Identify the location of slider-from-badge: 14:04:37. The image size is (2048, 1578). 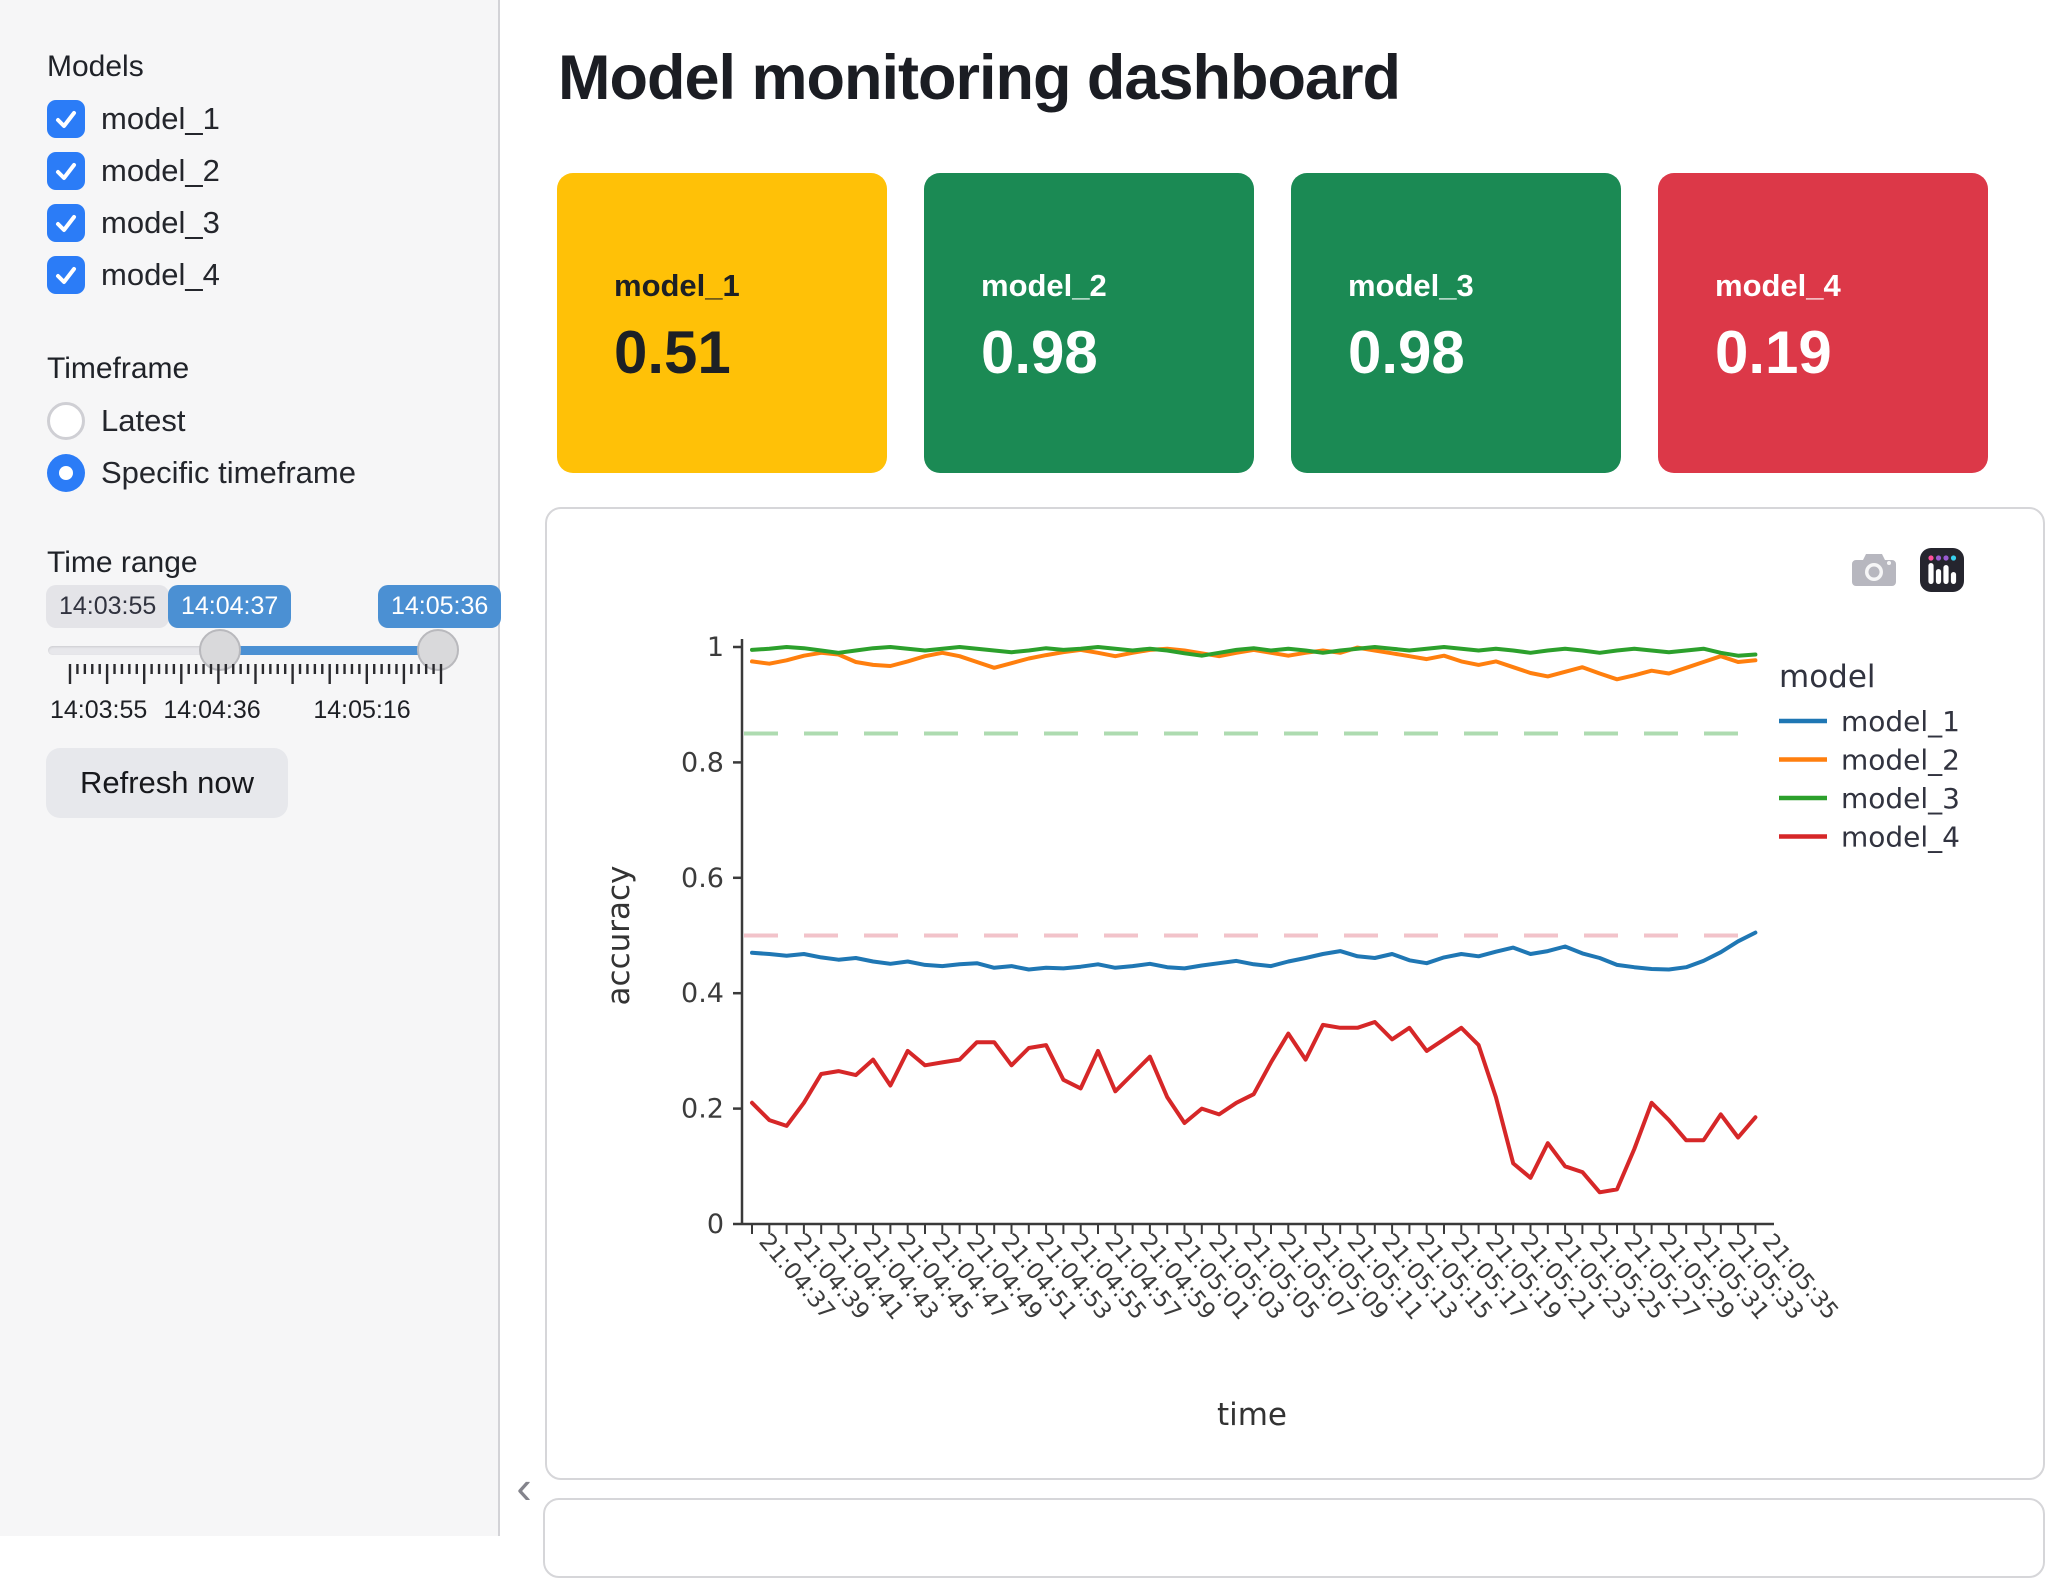
(230, 606).